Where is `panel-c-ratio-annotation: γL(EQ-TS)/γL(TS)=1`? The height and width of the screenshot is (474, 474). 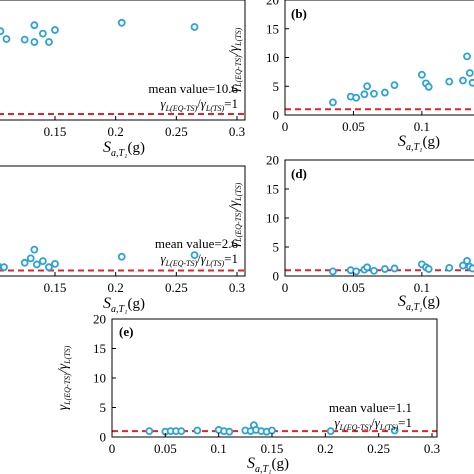
panel-c-ratio-annotation: γL(EQ-TS)/γL(TS)=1 is located at coordinates (199, 259).